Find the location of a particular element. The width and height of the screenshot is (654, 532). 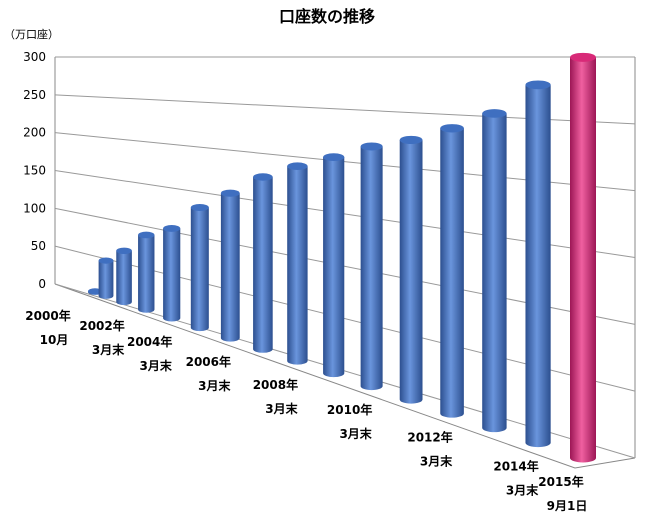

x-tick-label: 2010年 is located at coordinates (349, 409).